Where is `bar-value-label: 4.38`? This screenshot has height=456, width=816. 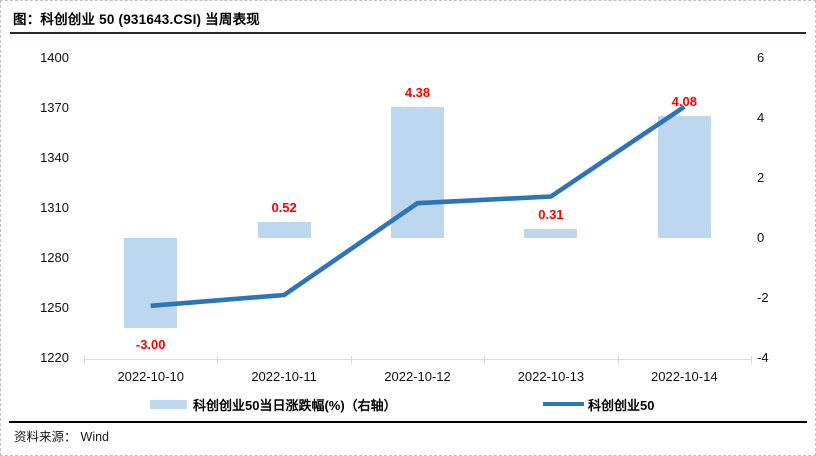 bar-value-label: 4.38 is located at coordinates (417, 92).